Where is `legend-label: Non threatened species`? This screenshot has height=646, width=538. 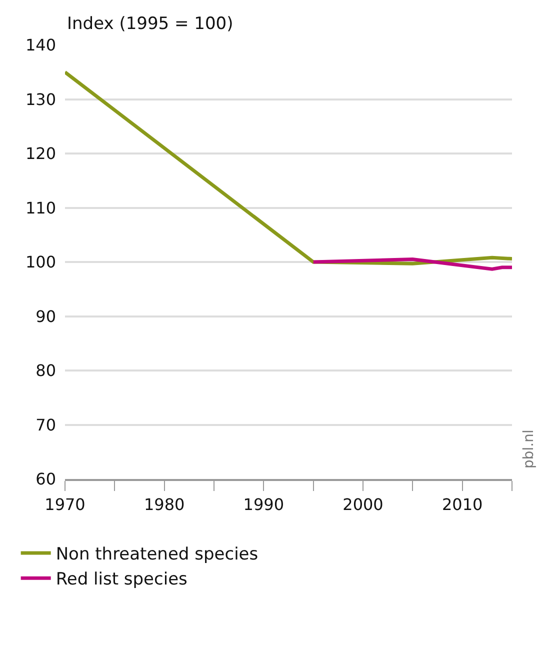 legend-label: Non threatened species is located at coordinates (157, 554).